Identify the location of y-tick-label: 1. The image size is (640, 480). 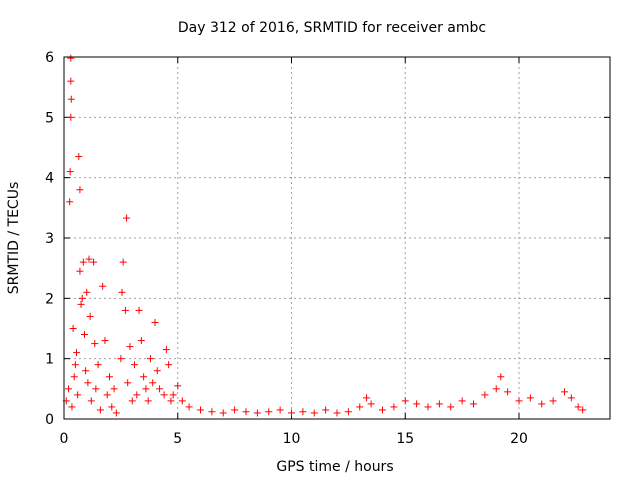
(49, 360).